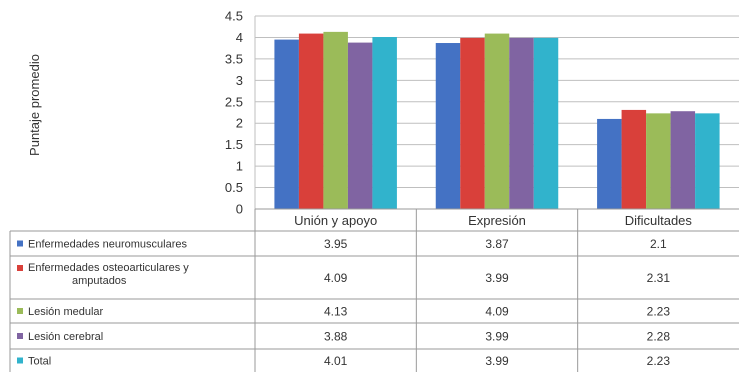  I want to click on value-label: 3.88, so click(336, 337).